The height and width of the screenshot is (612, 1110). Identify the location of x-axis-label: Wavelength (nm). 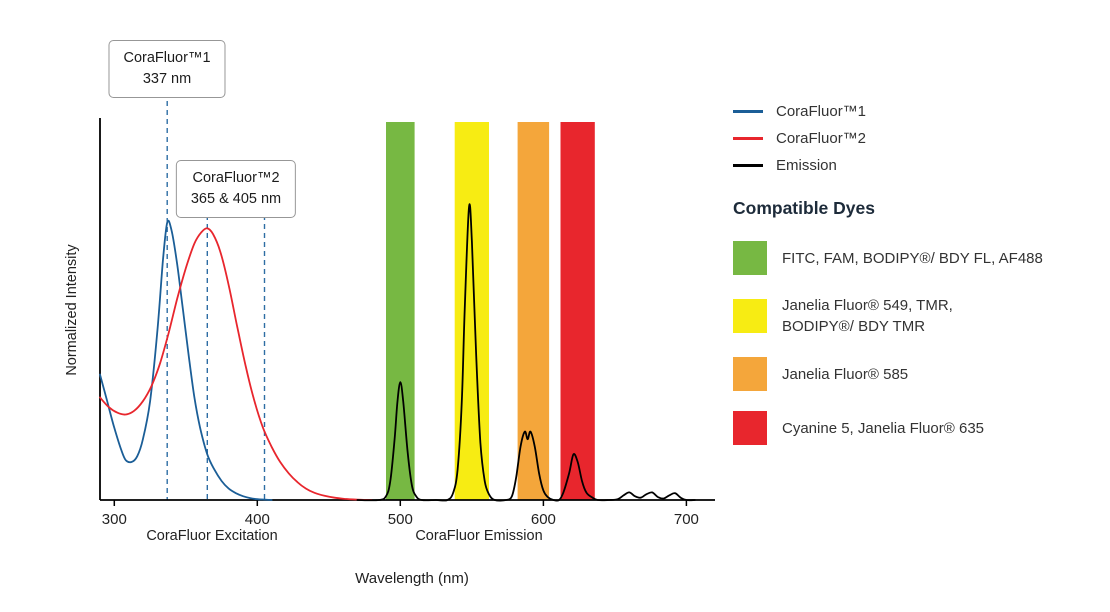
(412, 578).